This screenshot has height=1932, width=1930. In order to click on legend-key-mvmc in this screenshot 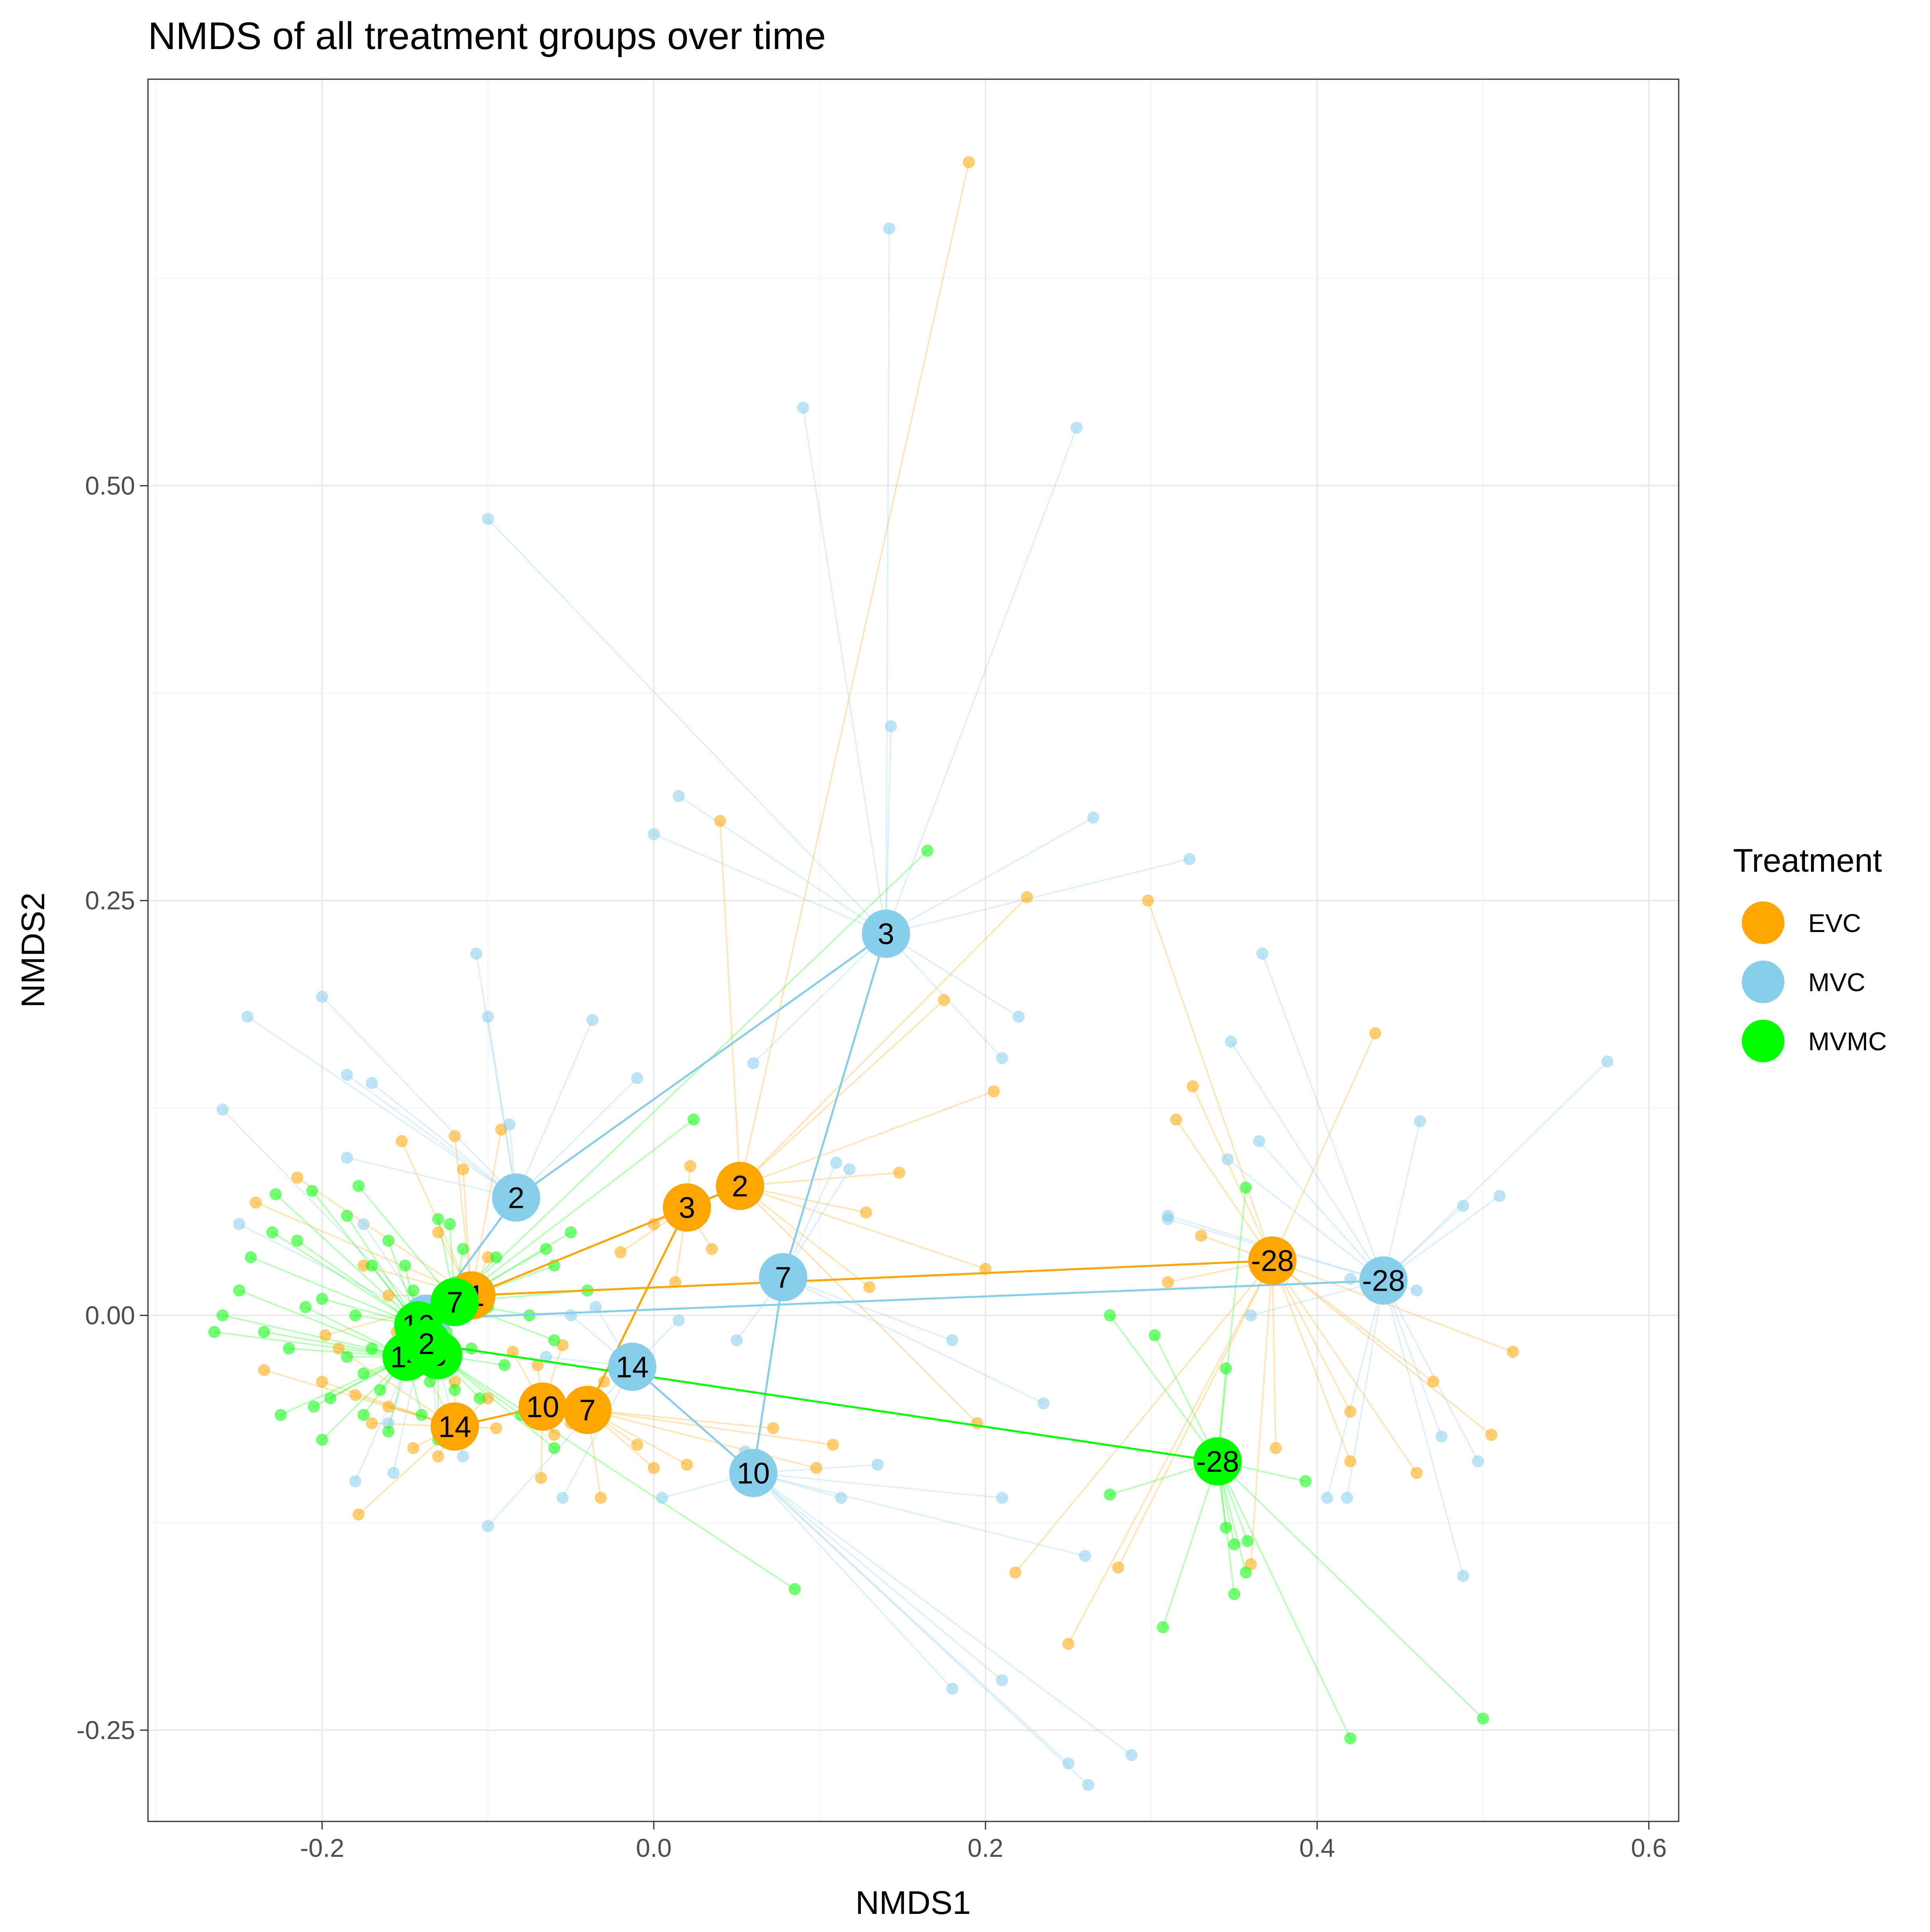, I will do `click(1763, 1041)`.